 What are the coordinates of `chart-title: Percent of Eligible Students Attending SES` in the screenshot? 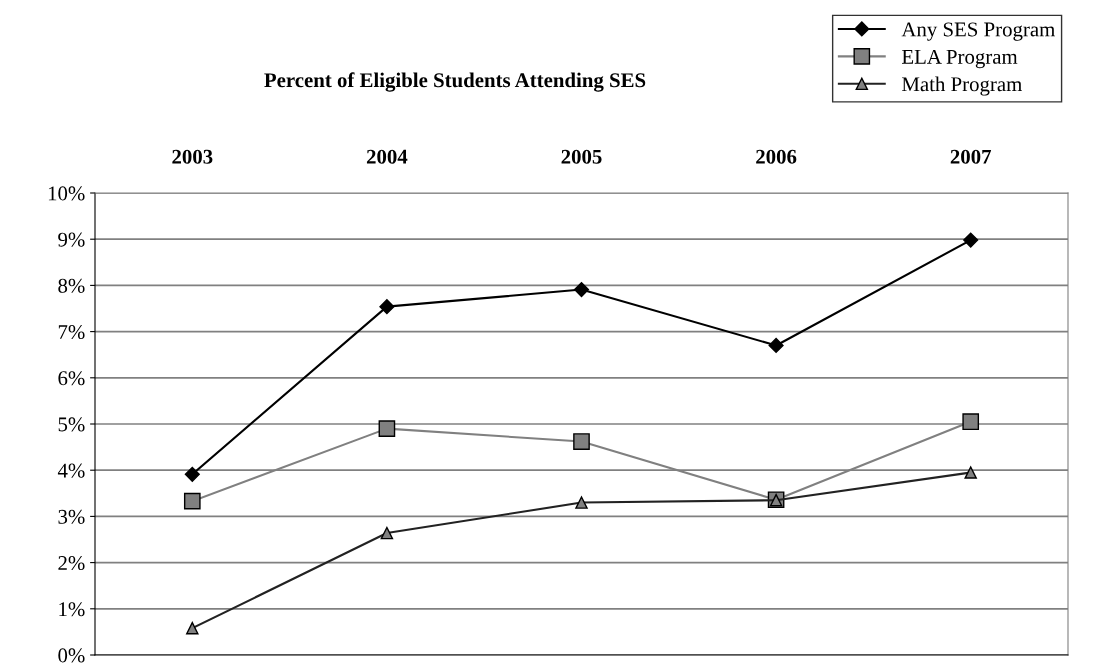 It's located at (455, 82).